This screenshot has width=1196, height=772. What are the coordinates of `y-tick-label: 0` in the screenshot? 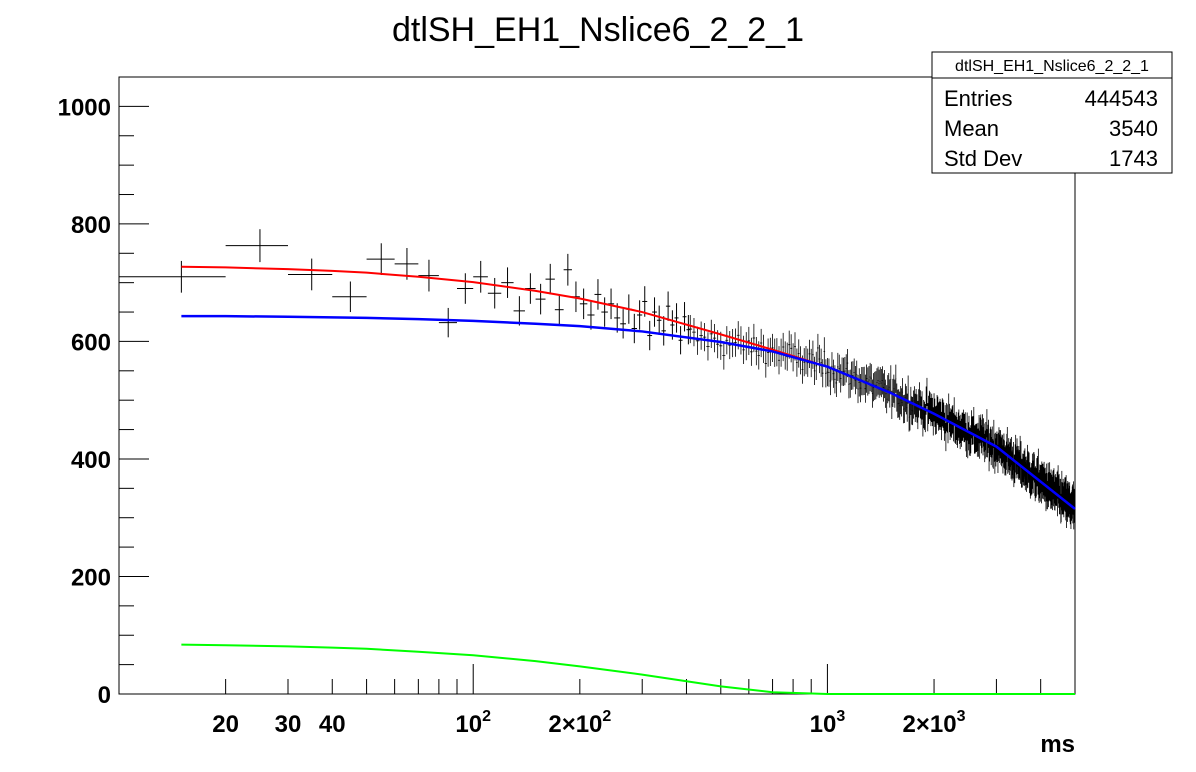 It's located at (104, 695).